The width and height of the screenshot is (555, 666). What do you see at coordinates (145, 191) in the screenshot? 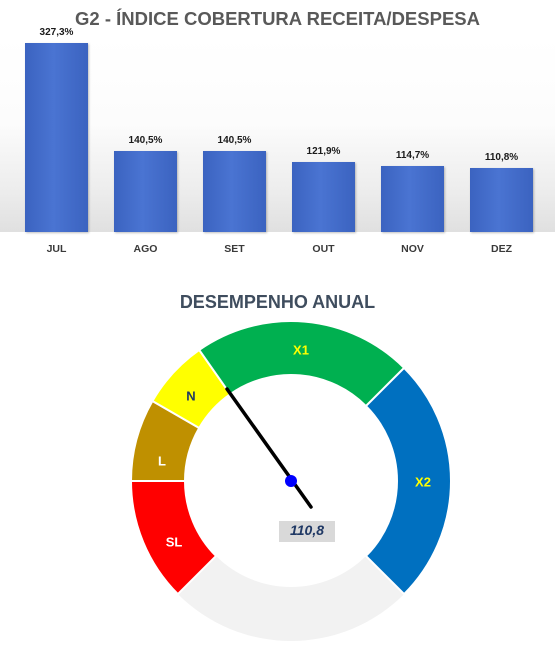
I see `bar-ago` at bounding box center [145, 191].